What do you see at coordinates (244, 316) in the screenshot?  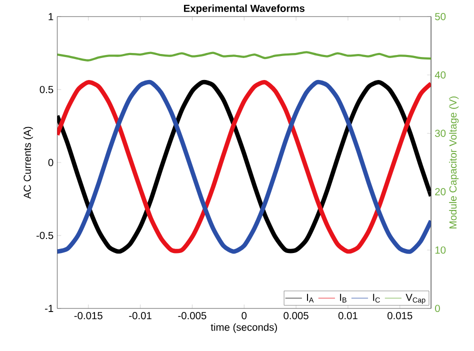 I see `x-tick-label: 0` at bounding box center [244, 316].